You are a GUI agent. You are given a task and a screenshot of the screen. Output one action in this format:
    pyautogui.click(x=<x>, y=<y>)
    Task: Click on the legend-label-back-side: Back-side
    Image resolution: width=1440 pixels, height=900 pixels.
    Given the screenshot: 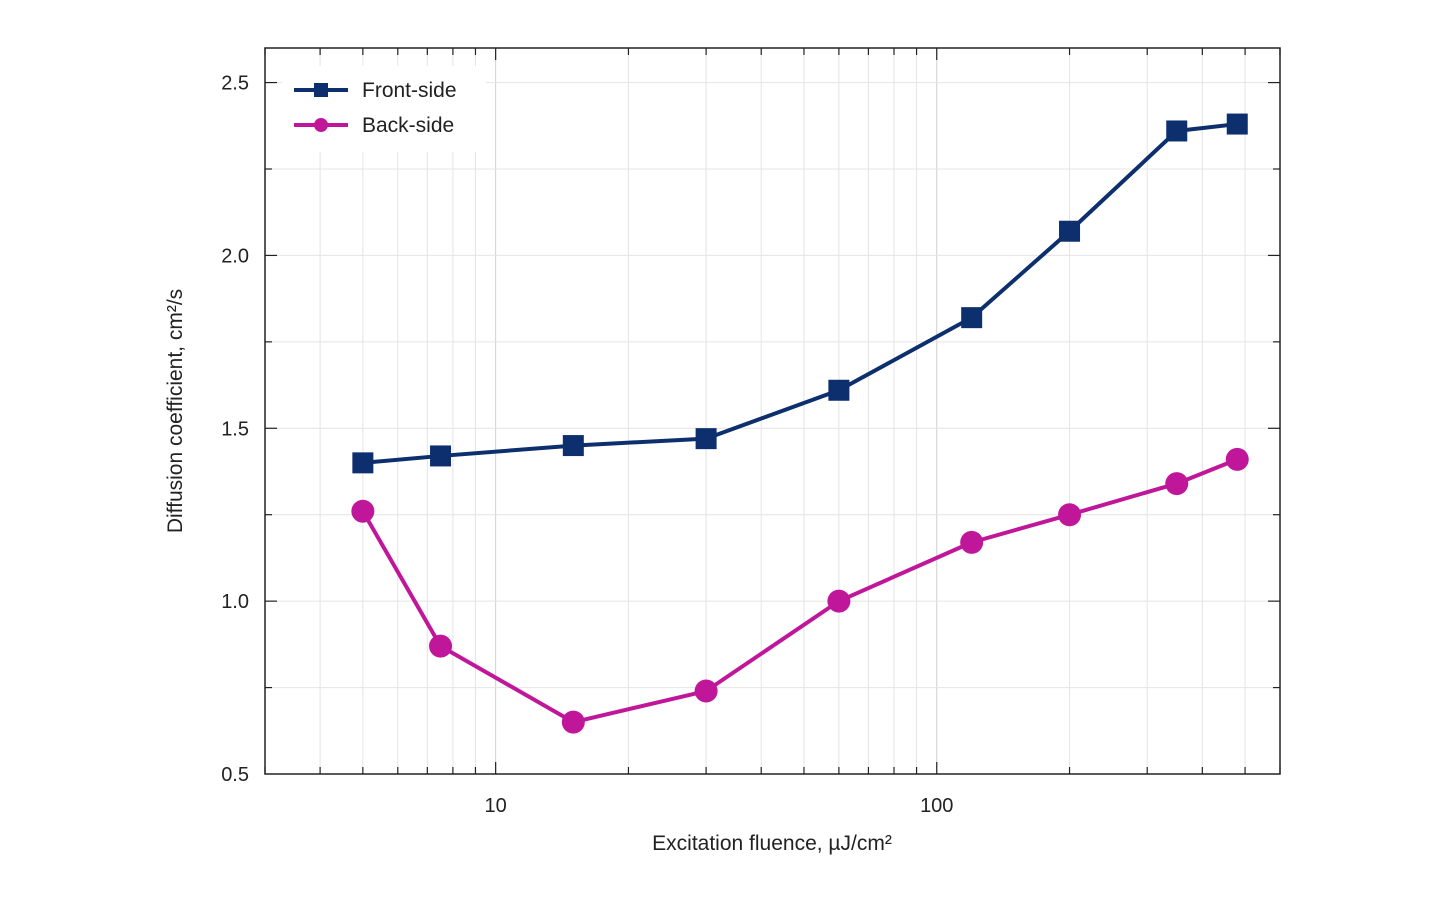 What is the action you would take?
    pyautogui.click(x=408, y=125)
    